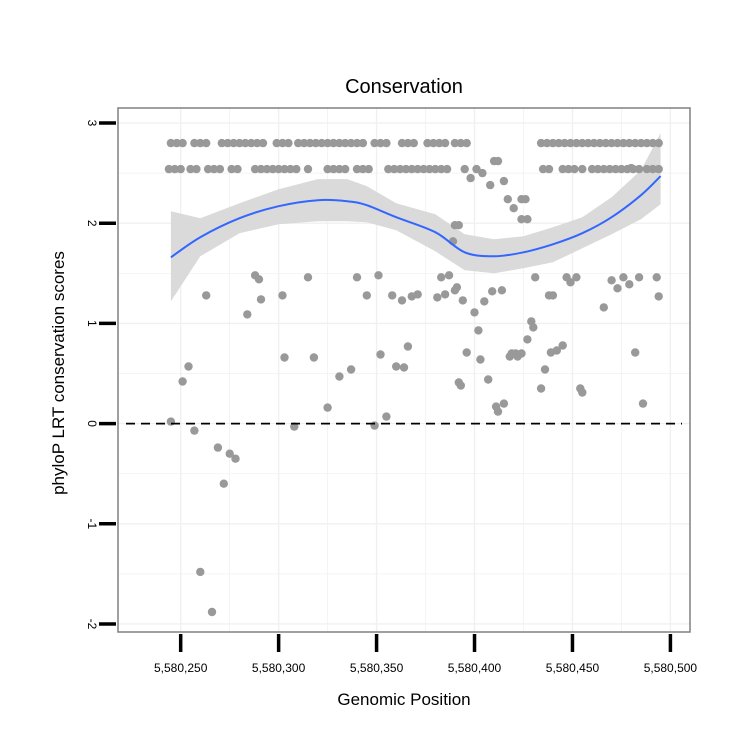 This screenshot has height=750, width=750. I want to click on x-tick-label: 5,580,400, so click(475, 668).